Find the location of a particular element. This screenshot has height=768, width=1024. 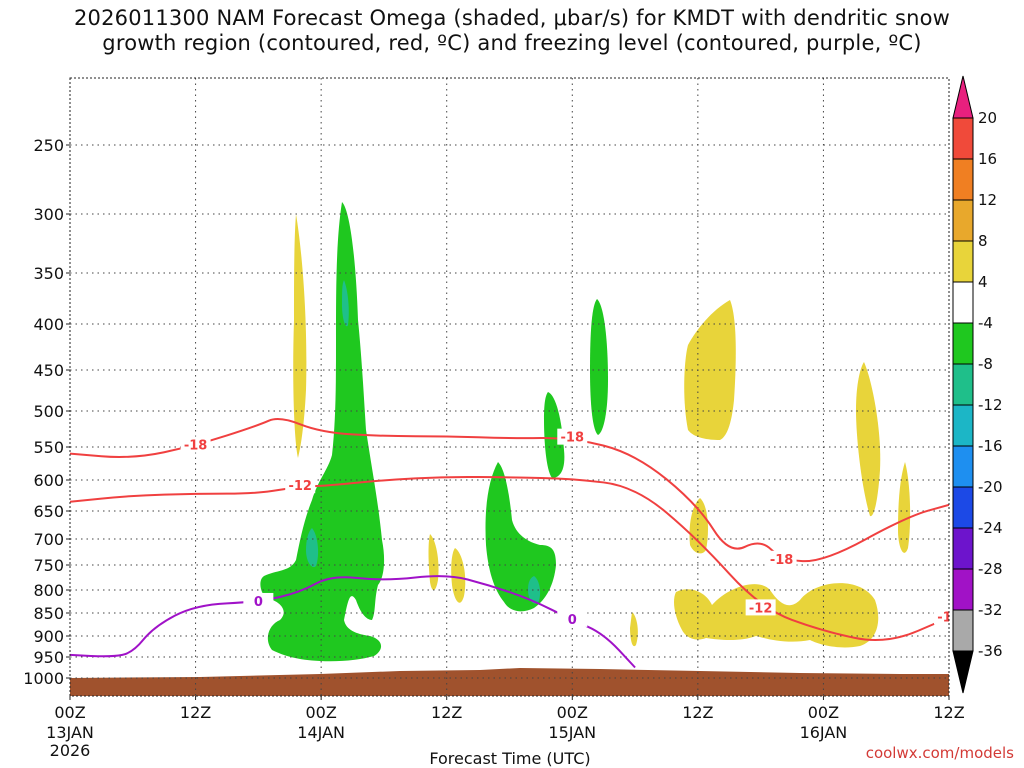

y-tick-label: 900 is located at coordinates (48, 636).